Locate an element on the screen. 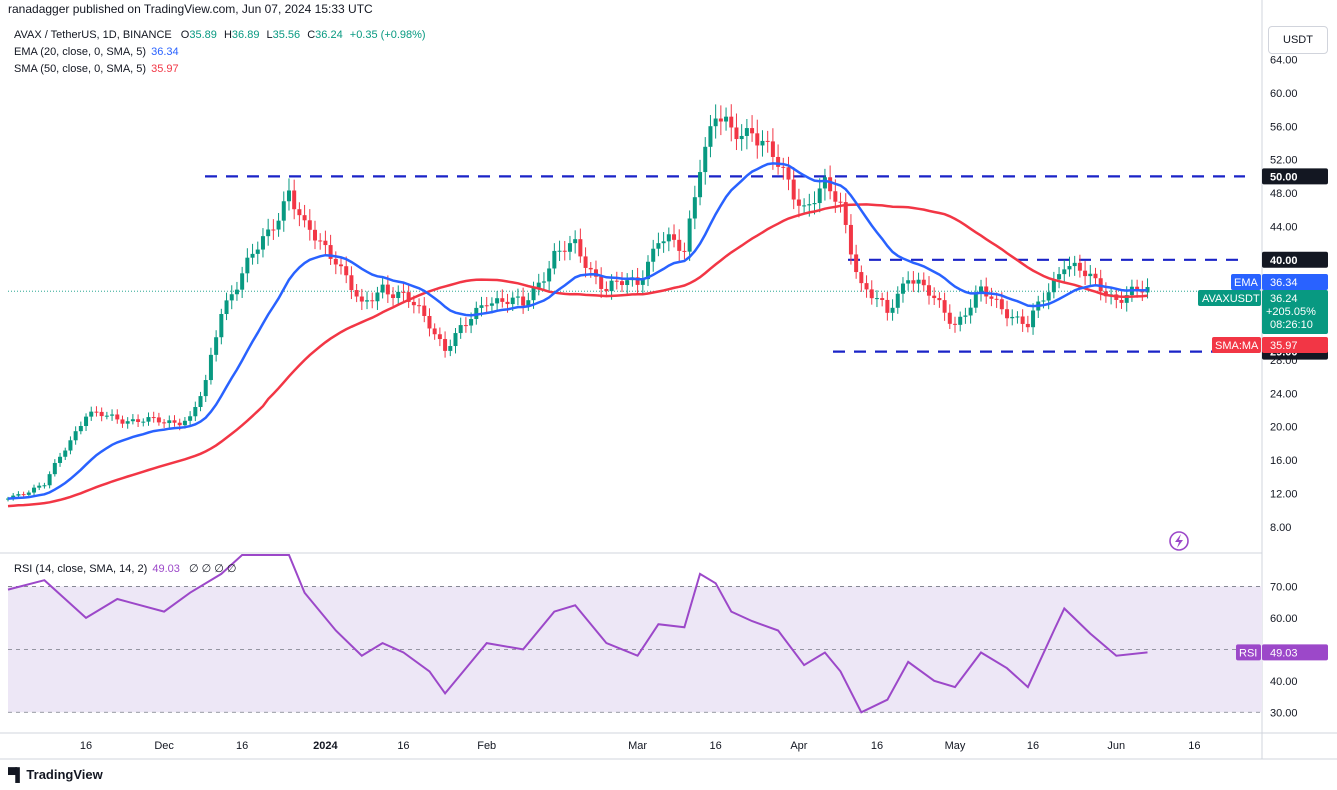 This screenshot has height=790, width=1337. tradingview-logo: ▀▌ TradingView is located at coordinates (55, 774).